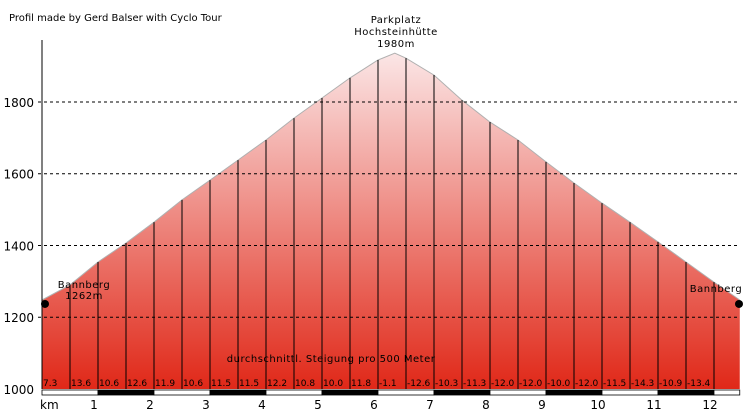  Describe the element at coordinates (474, 384) in the screenshot. I see `gradient-label: -11.3` at that location.